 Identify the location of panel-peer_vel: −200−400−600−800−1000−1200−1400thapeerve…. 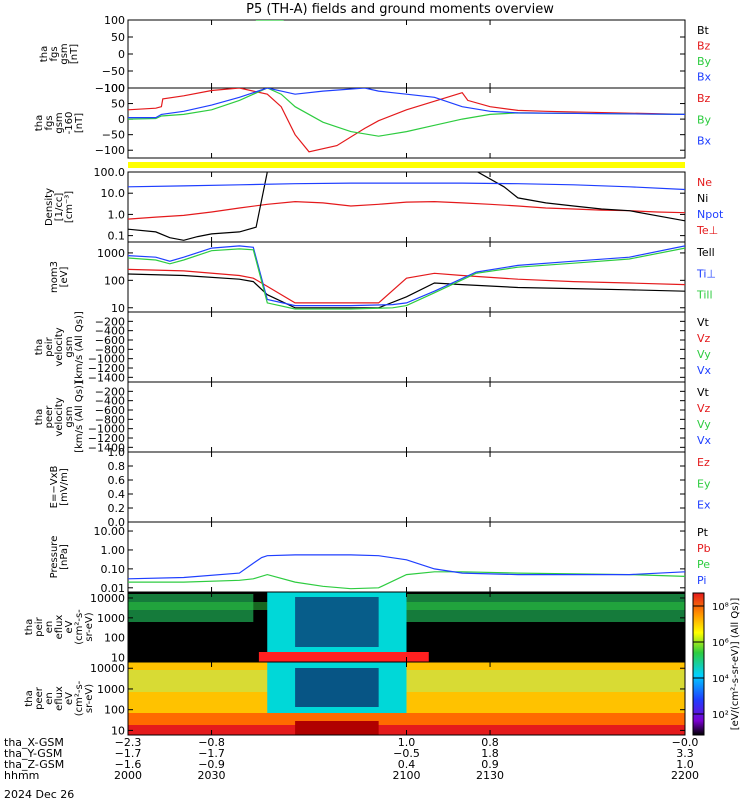
(373, 417).